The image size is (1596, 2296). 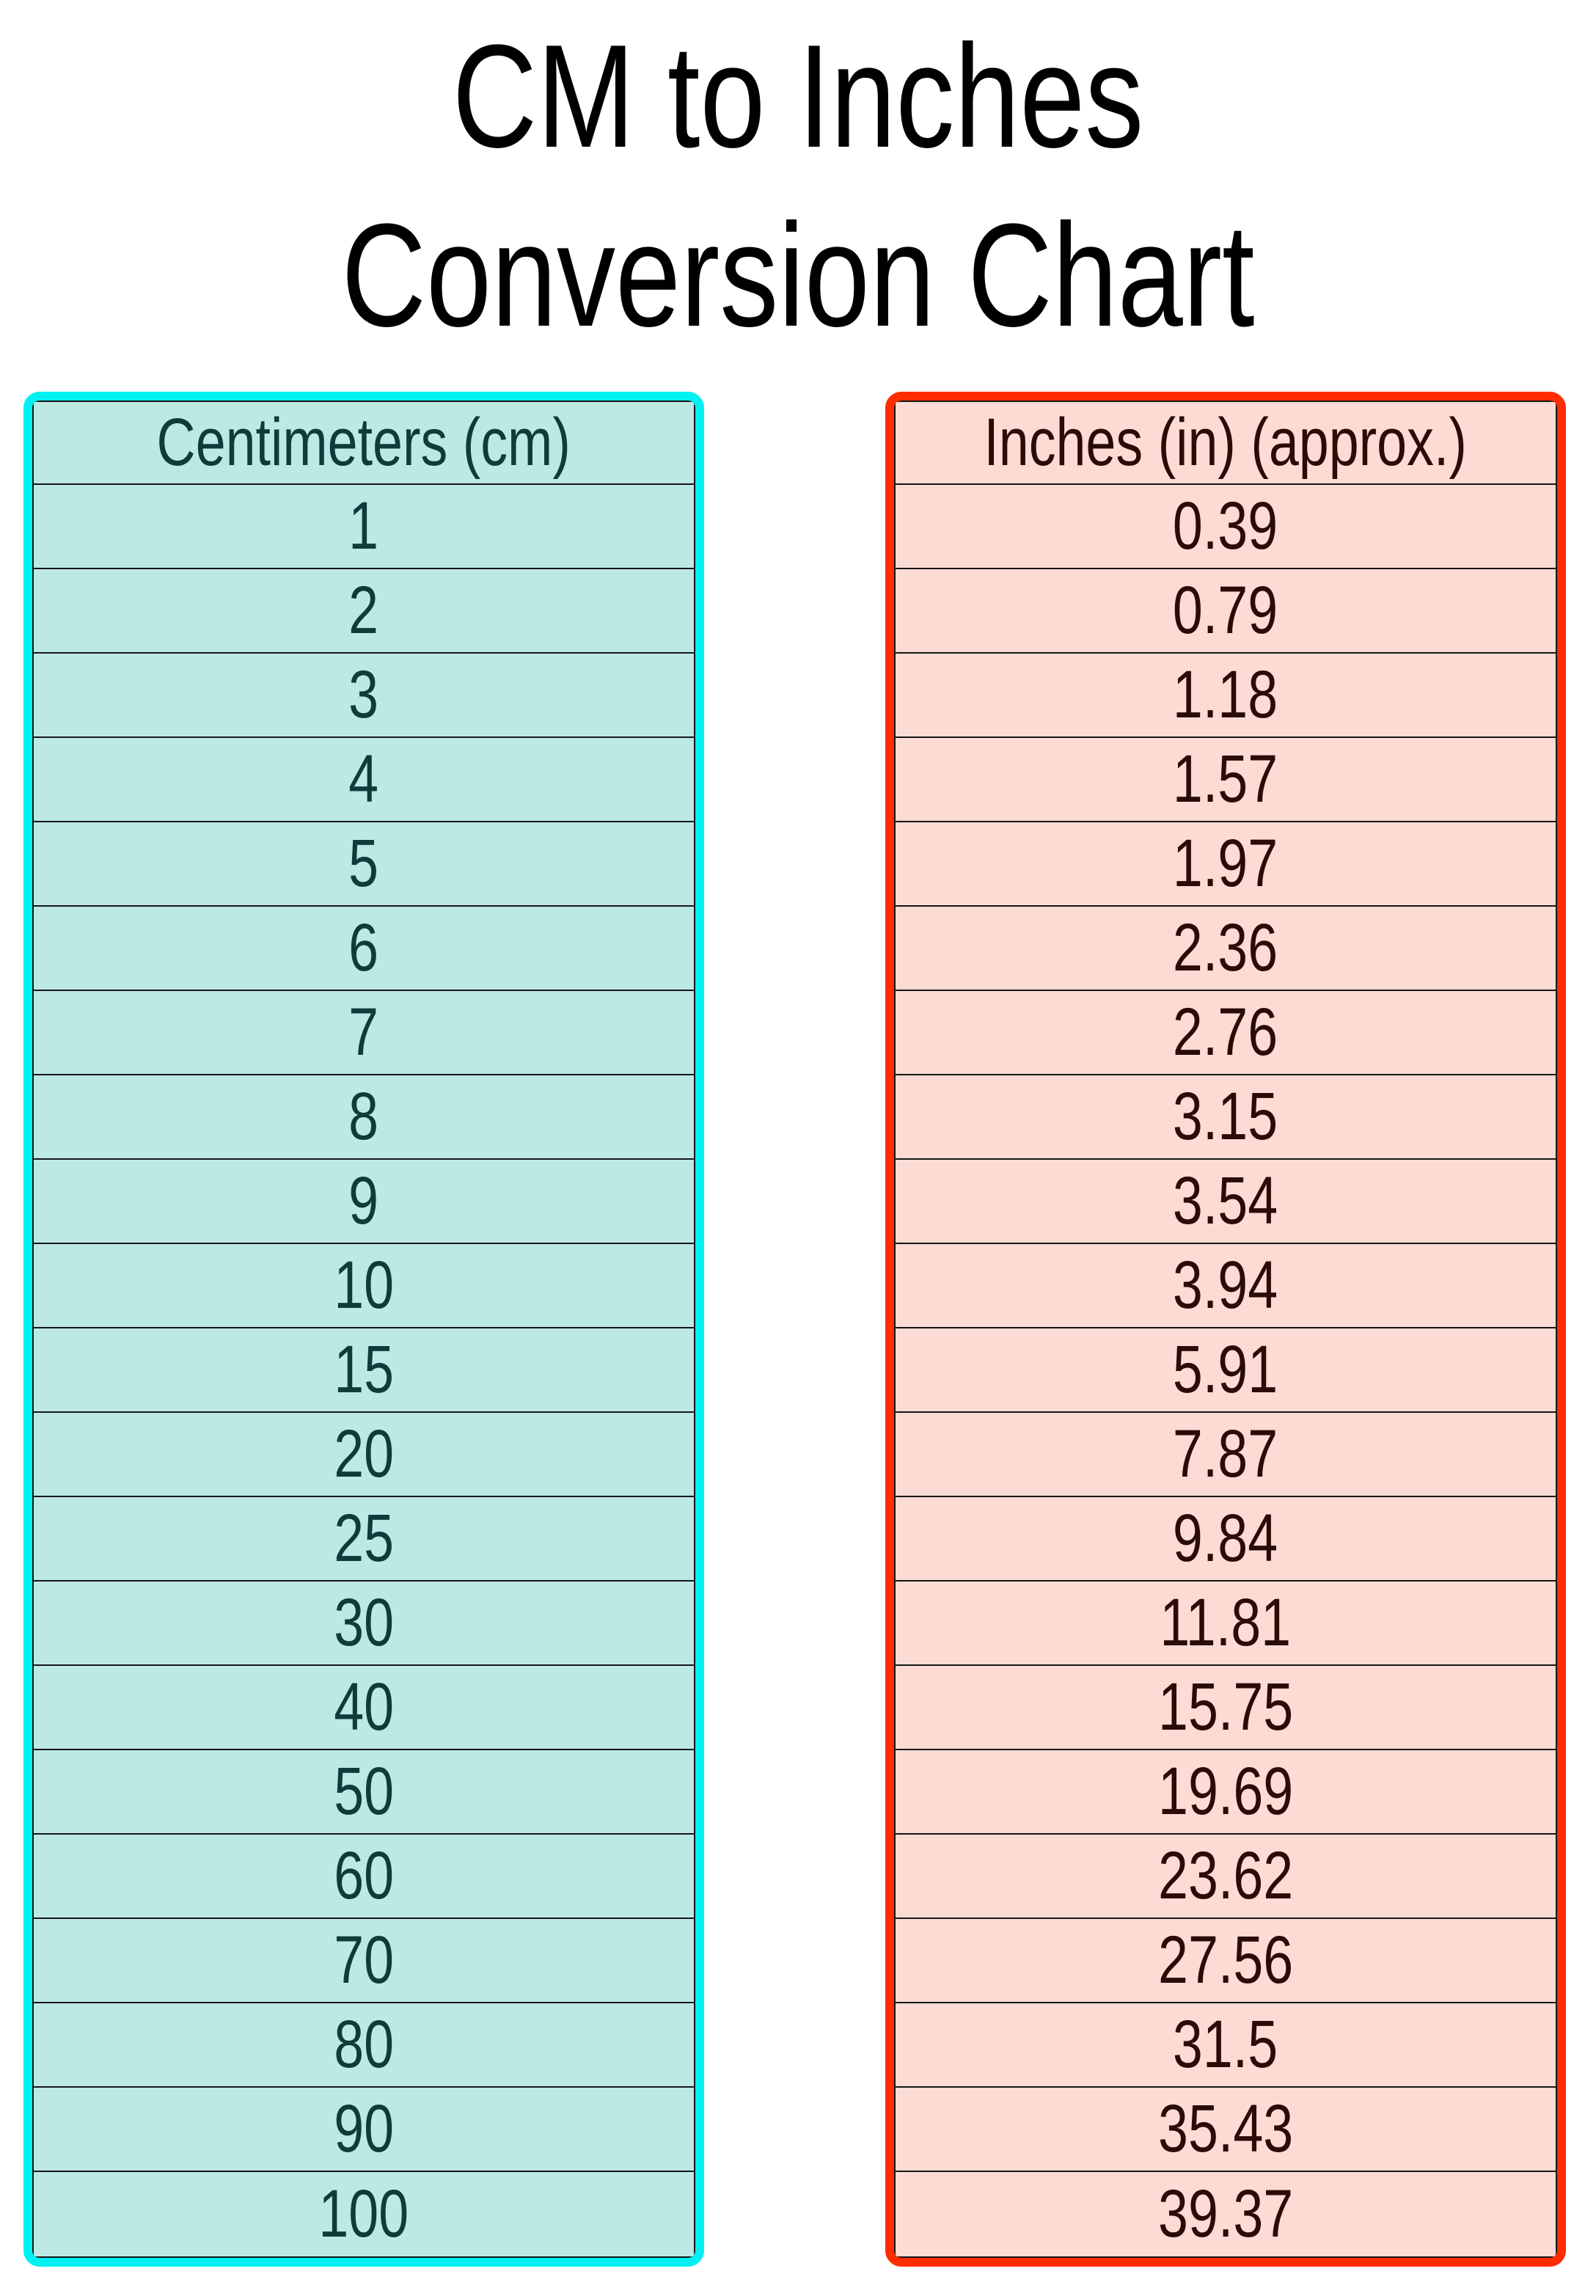 I want to click on cell-value: 19.69, so click(x=1225, y=1792).